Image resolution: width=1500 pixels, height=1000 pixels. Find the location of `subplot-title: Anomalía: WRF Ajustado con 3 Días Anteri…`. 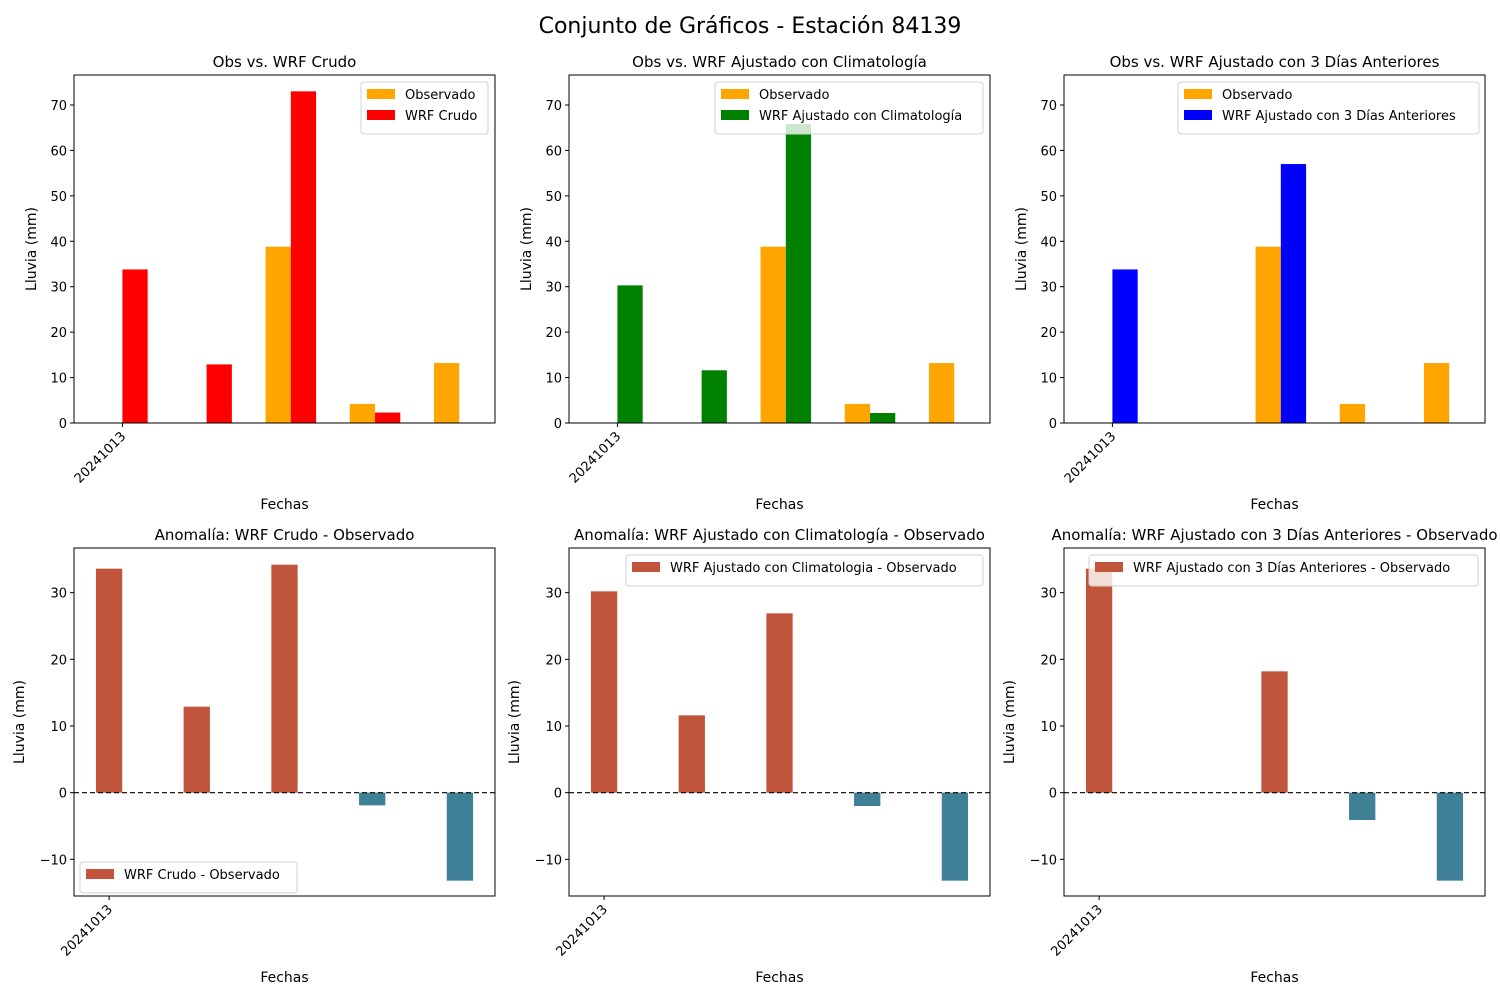

subplot-title: Anomalía: WRF Ajustado con 3 Días Anteri… is located at coordinates (1274, 535).